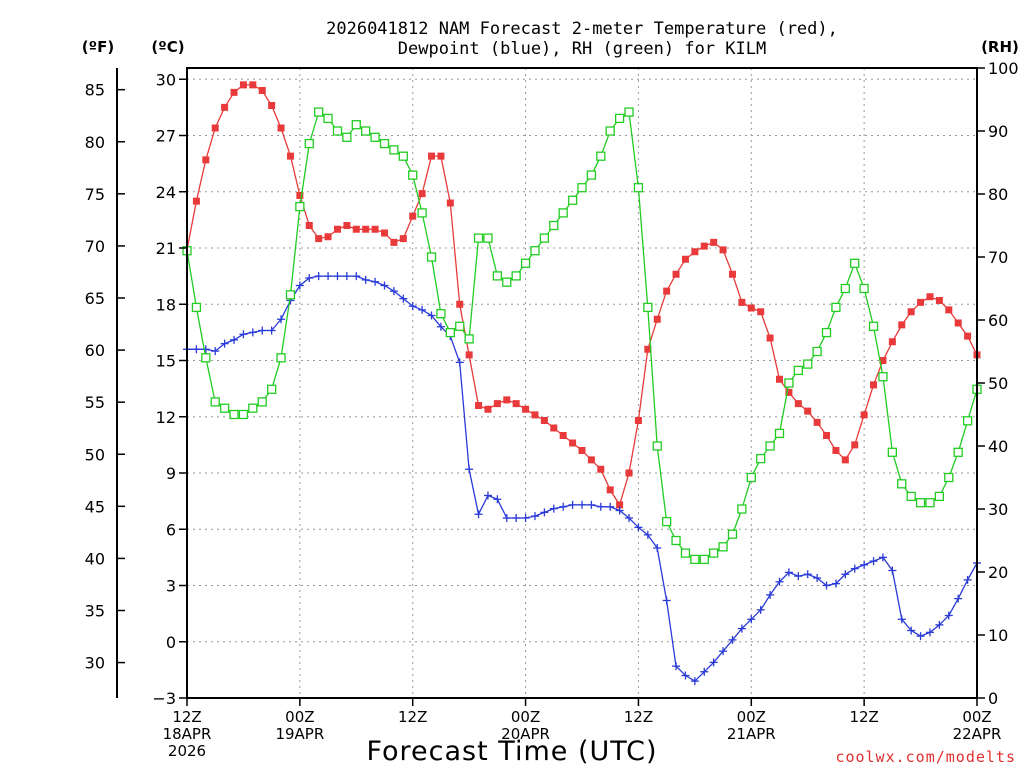  Describe the element at coordinates (166, 417) in the screenshot. I see `celsius-tick-label: 12` at that location.